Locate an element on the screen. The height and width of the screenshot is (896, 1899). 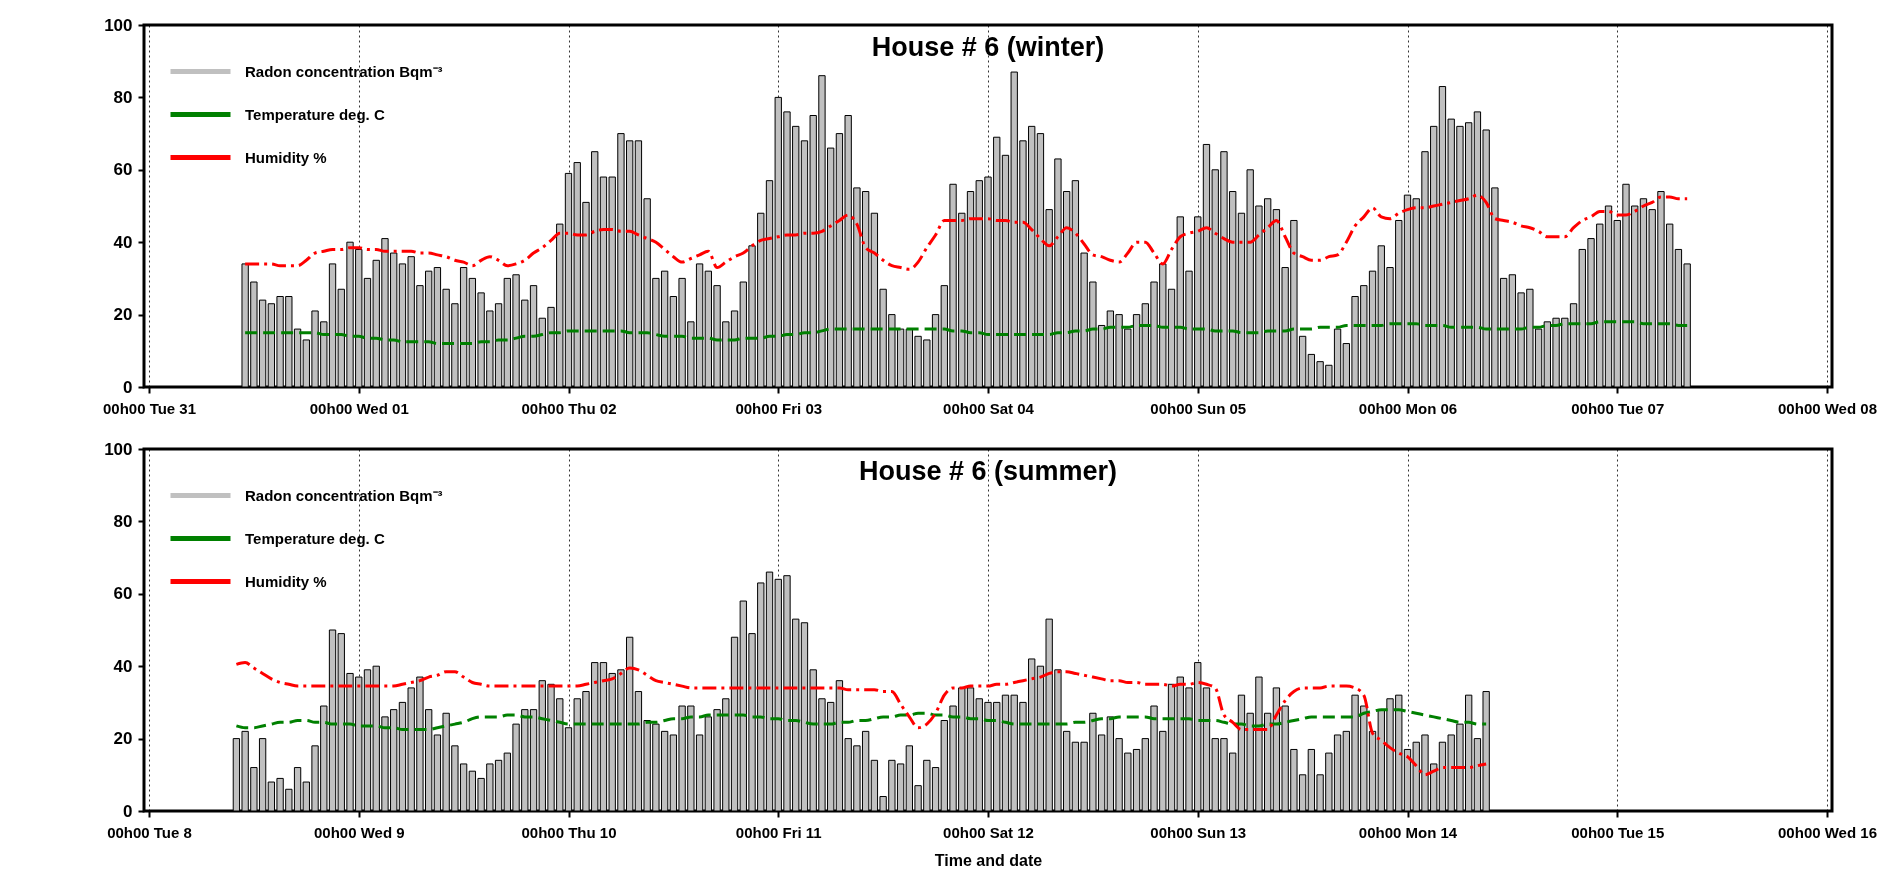
x-axis-title: Time and date is located at coordinates (988, 860).